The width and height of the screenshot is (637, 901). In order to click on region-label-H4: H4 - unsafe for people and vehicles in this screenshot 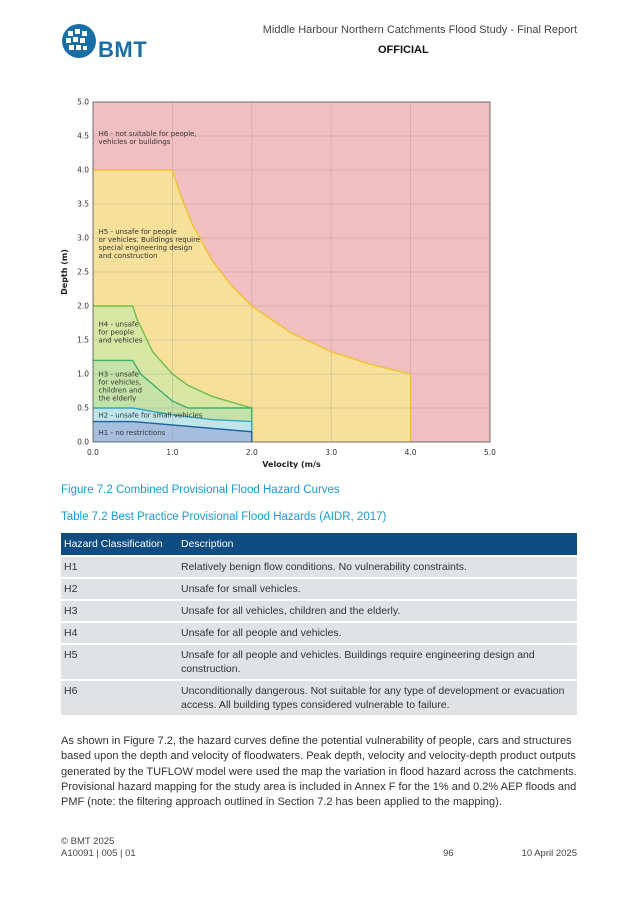, I will do `click(121, 332)`.